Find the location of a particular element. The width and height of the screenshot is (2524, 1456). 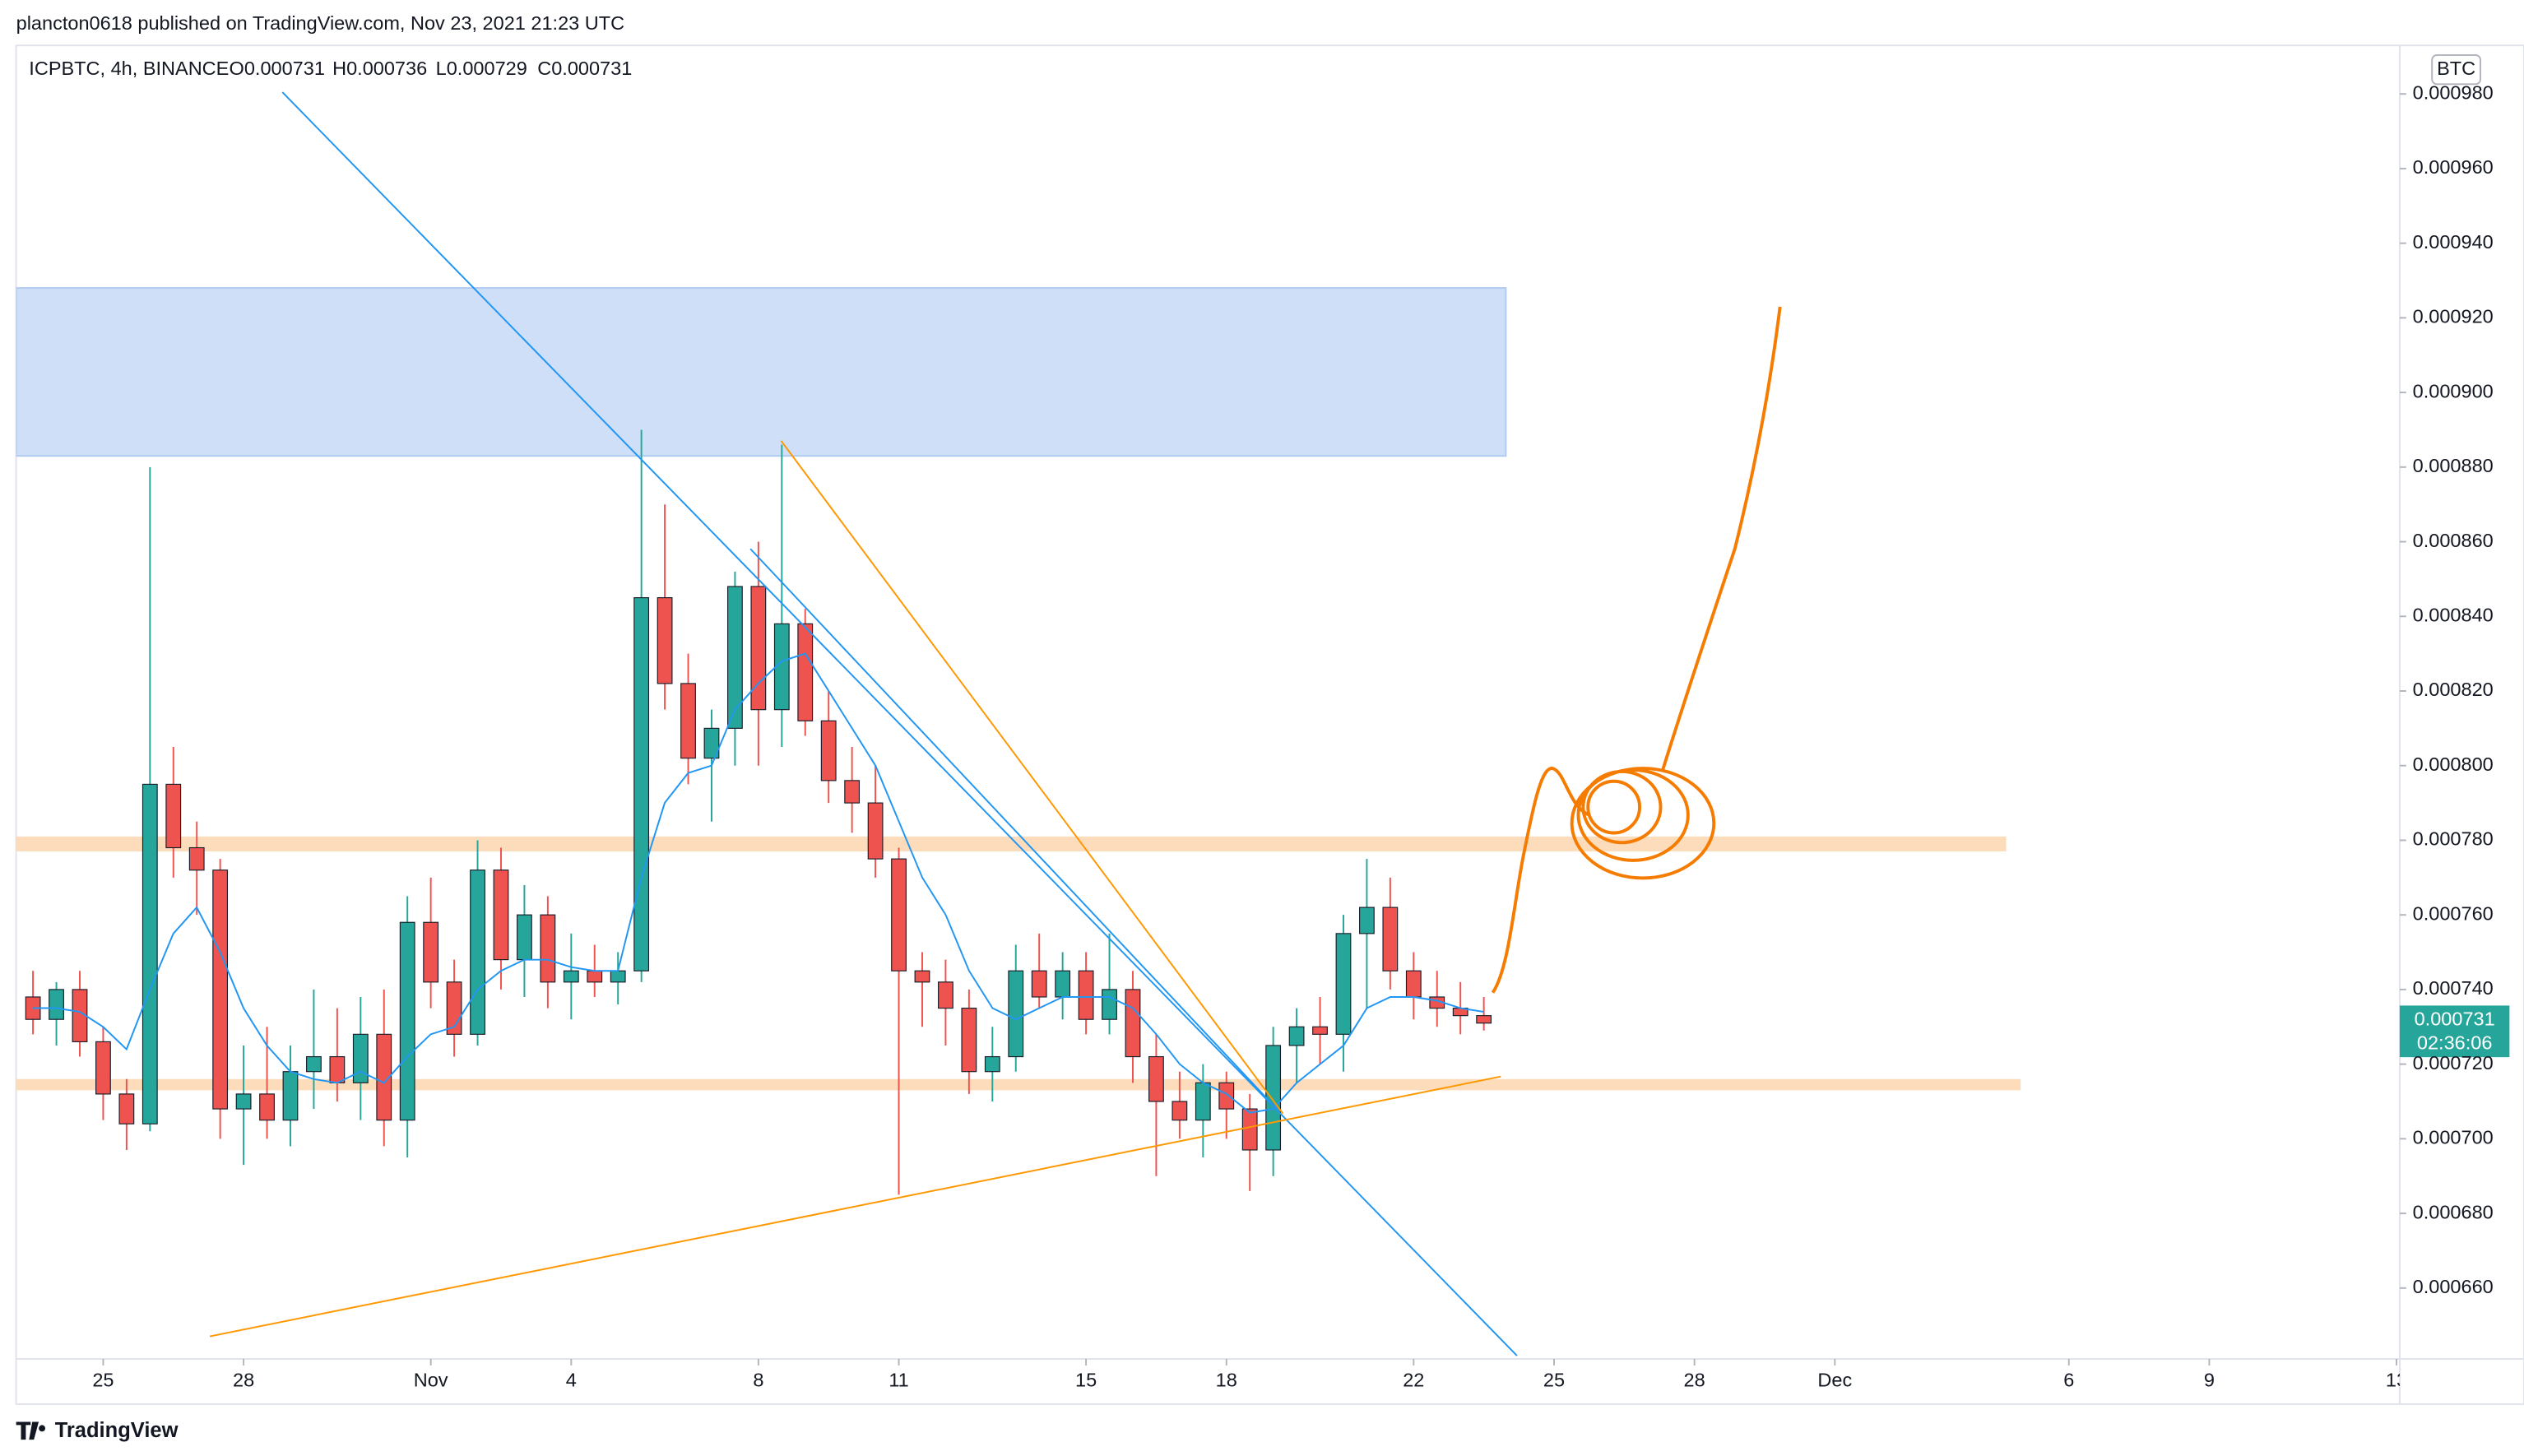

y-tick-label: 0.000680 is located at coordinates (2453, 1211).